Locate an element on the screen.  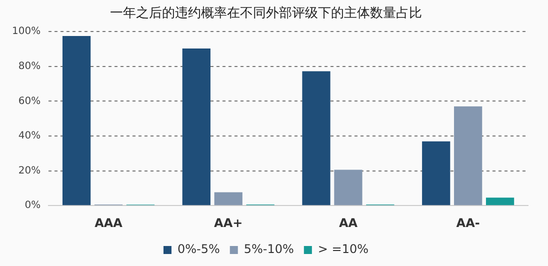
x-tick-label: AA+ is located at coordinates (228, 223).